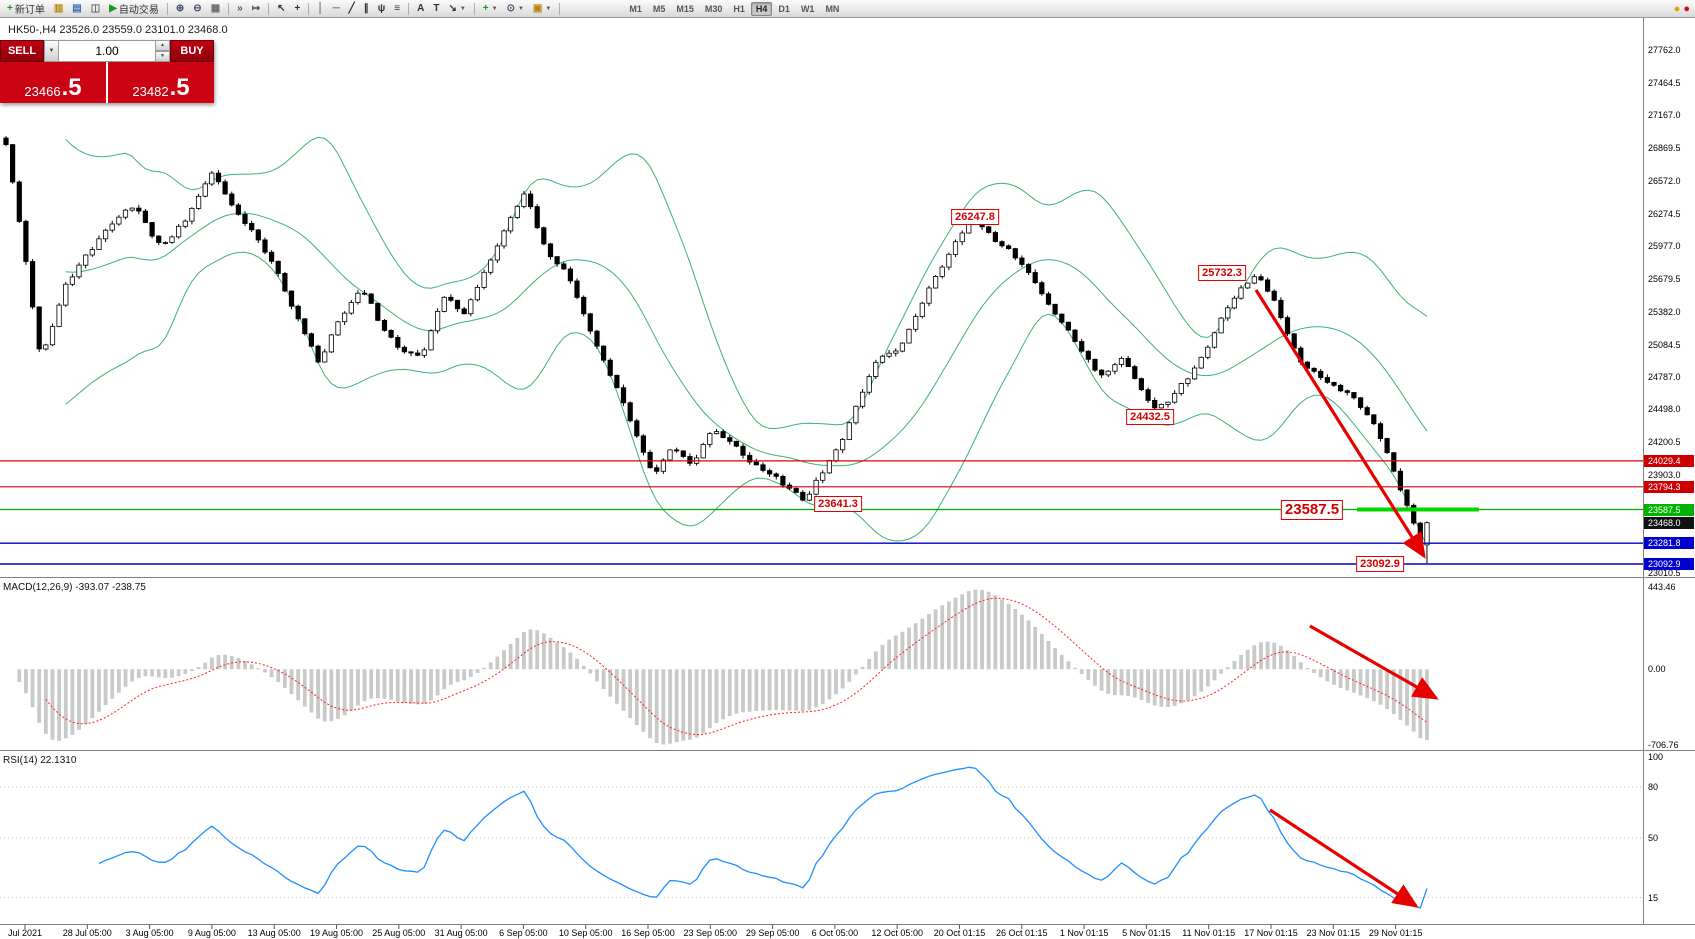  I want to click on timeframe-group: M1 M5 M15 M30 H1 H4 D1 W1 MN, so click(734, 8).